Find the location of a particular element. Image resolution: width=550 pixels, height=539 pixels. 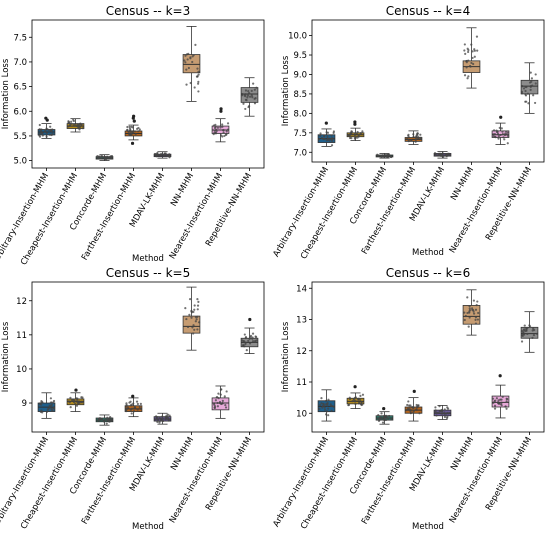

box-nn-mhm is located at coordinates (191, 64).